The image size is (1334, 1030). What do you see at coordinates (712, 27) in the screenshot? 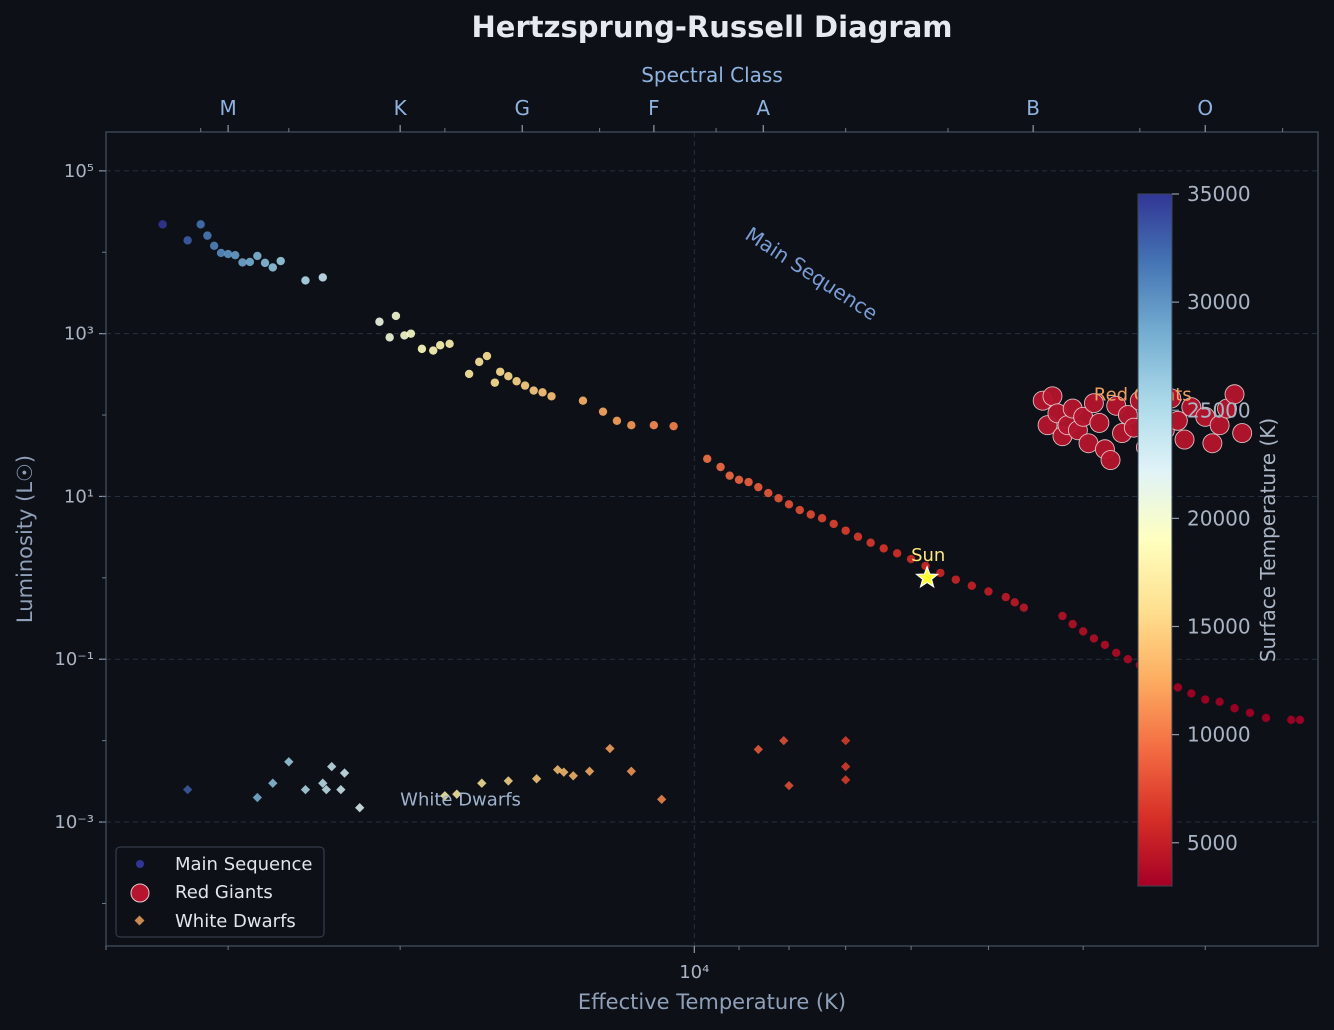
I see `chart-title: Hertzsprung-Russell Diagram` at bounding box center [712, 27].